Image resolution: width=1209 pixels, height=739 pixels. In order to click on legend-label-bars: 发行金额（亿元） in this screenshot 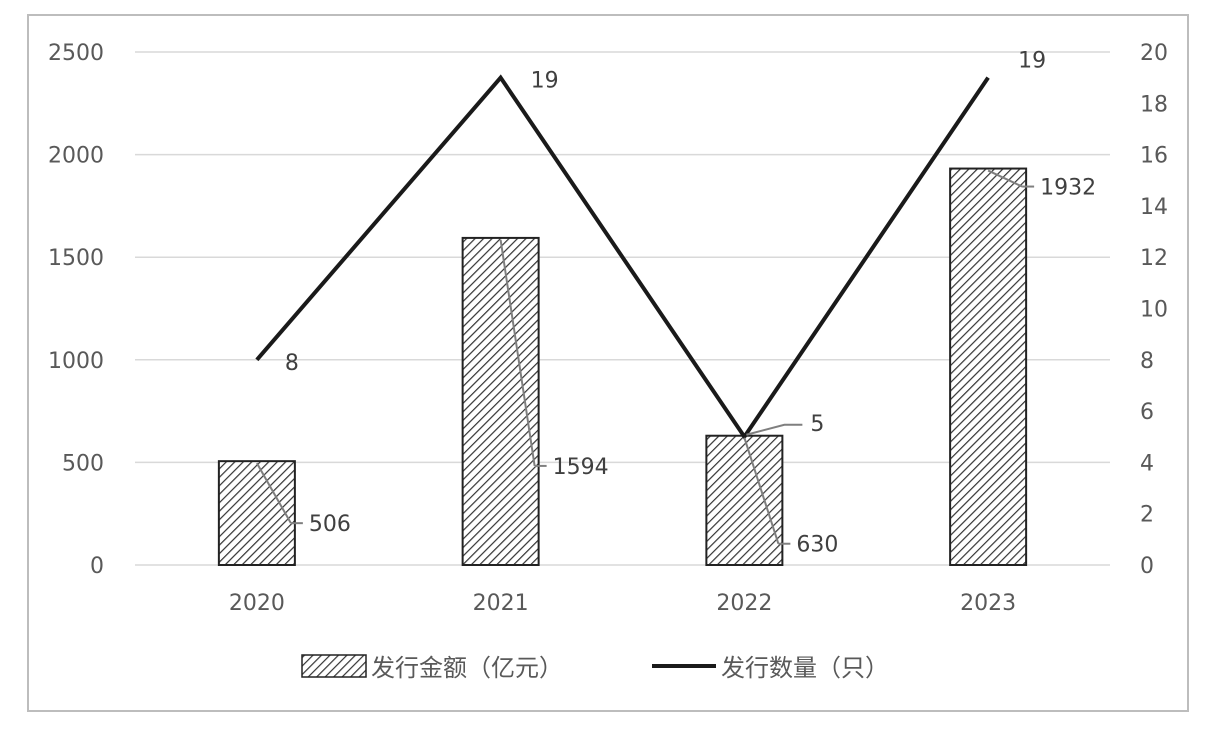, I will do `click(467, 668)`.